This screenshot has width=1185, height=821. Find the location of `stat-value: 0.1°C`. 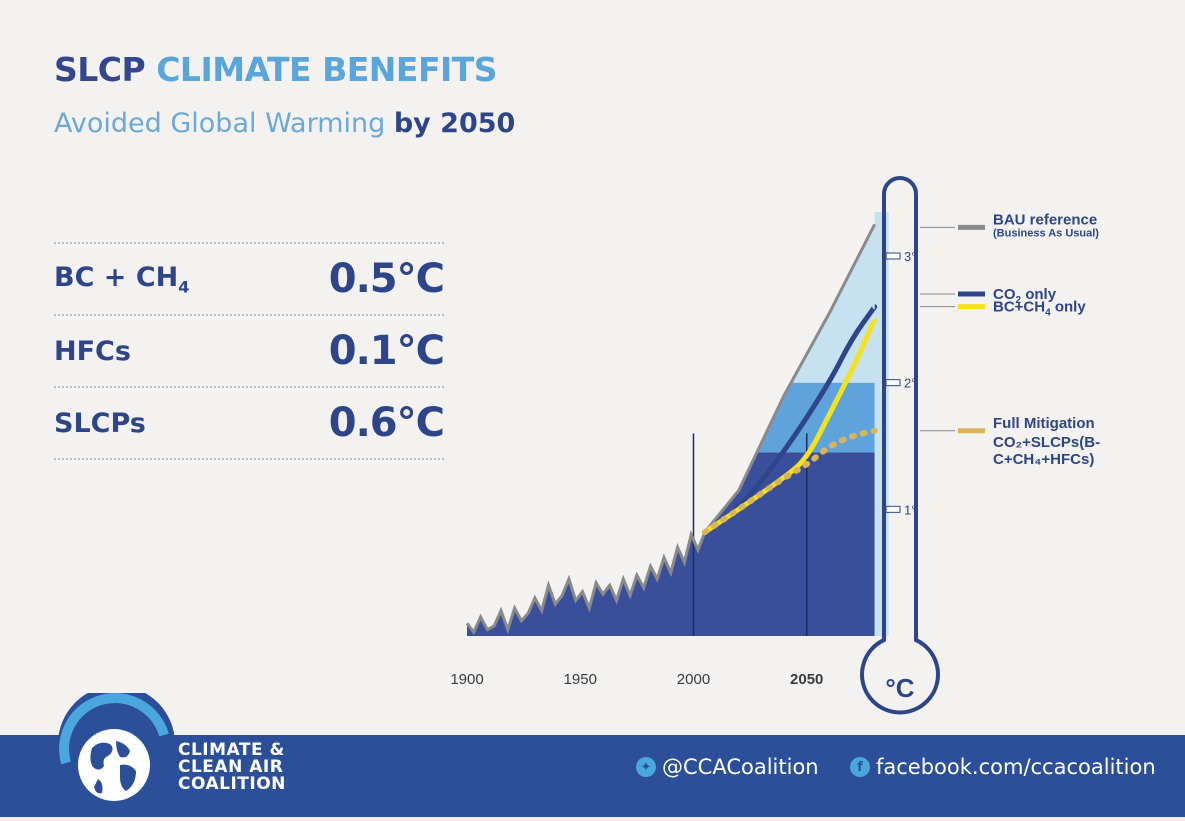

stat-value: 0.1°C is located at coordinates (386, 351).